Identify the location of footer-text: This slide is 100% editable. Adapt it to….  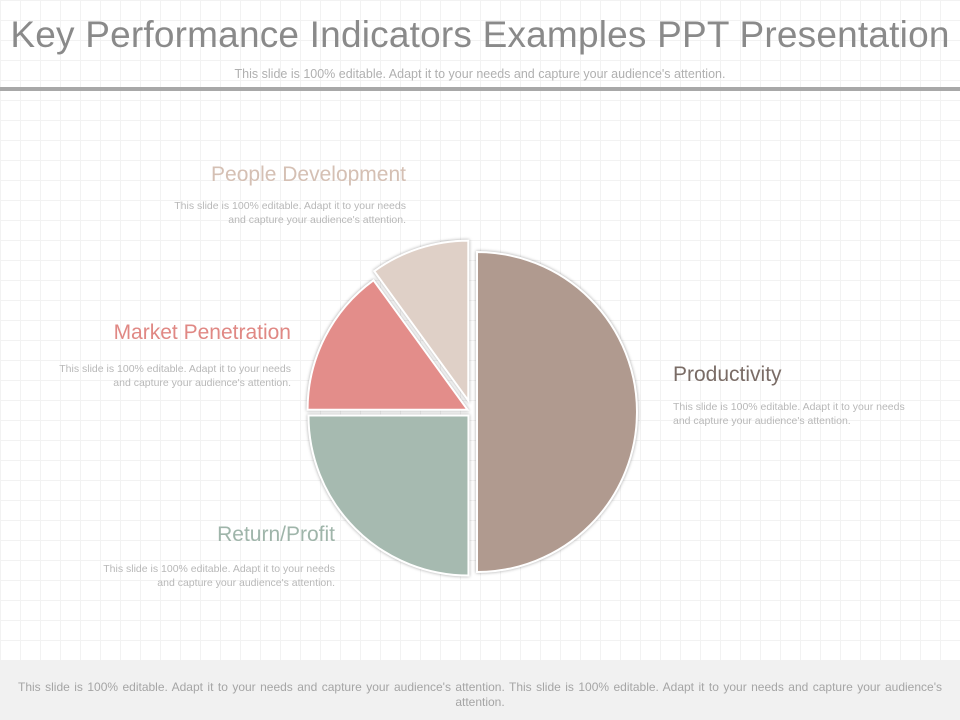
(480, 694).